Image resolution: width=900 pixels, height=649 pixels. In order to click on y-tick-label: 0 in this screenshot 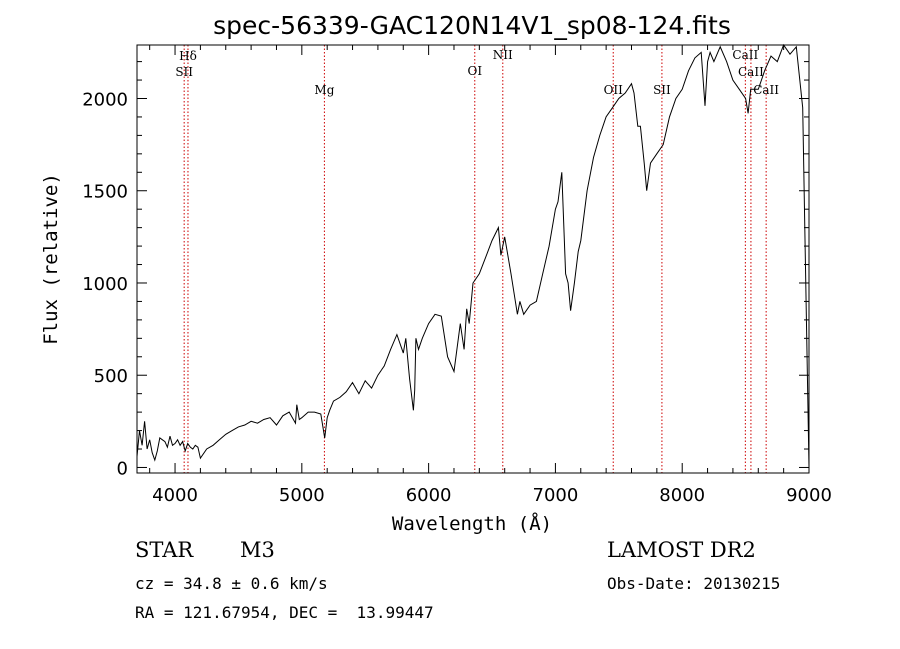, I will do `click(122, 468)`.